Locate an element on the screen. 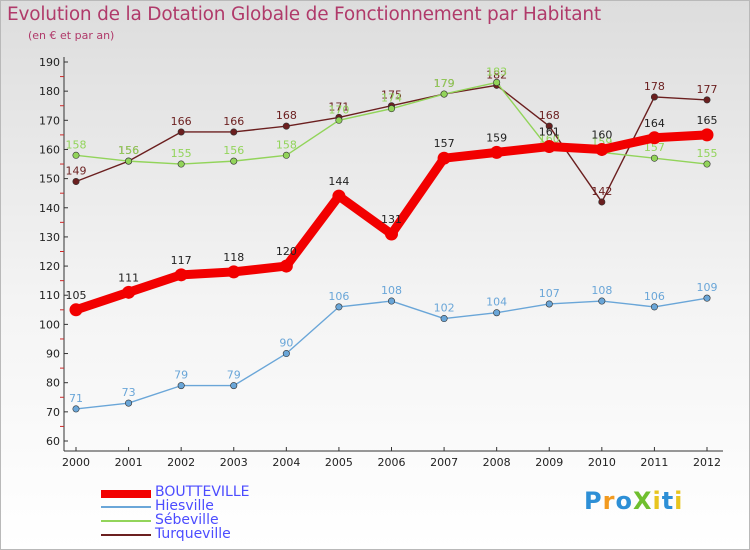 The image size is (750, 550). data-label-hiesville: 90 is located at coordinates (286, 343).